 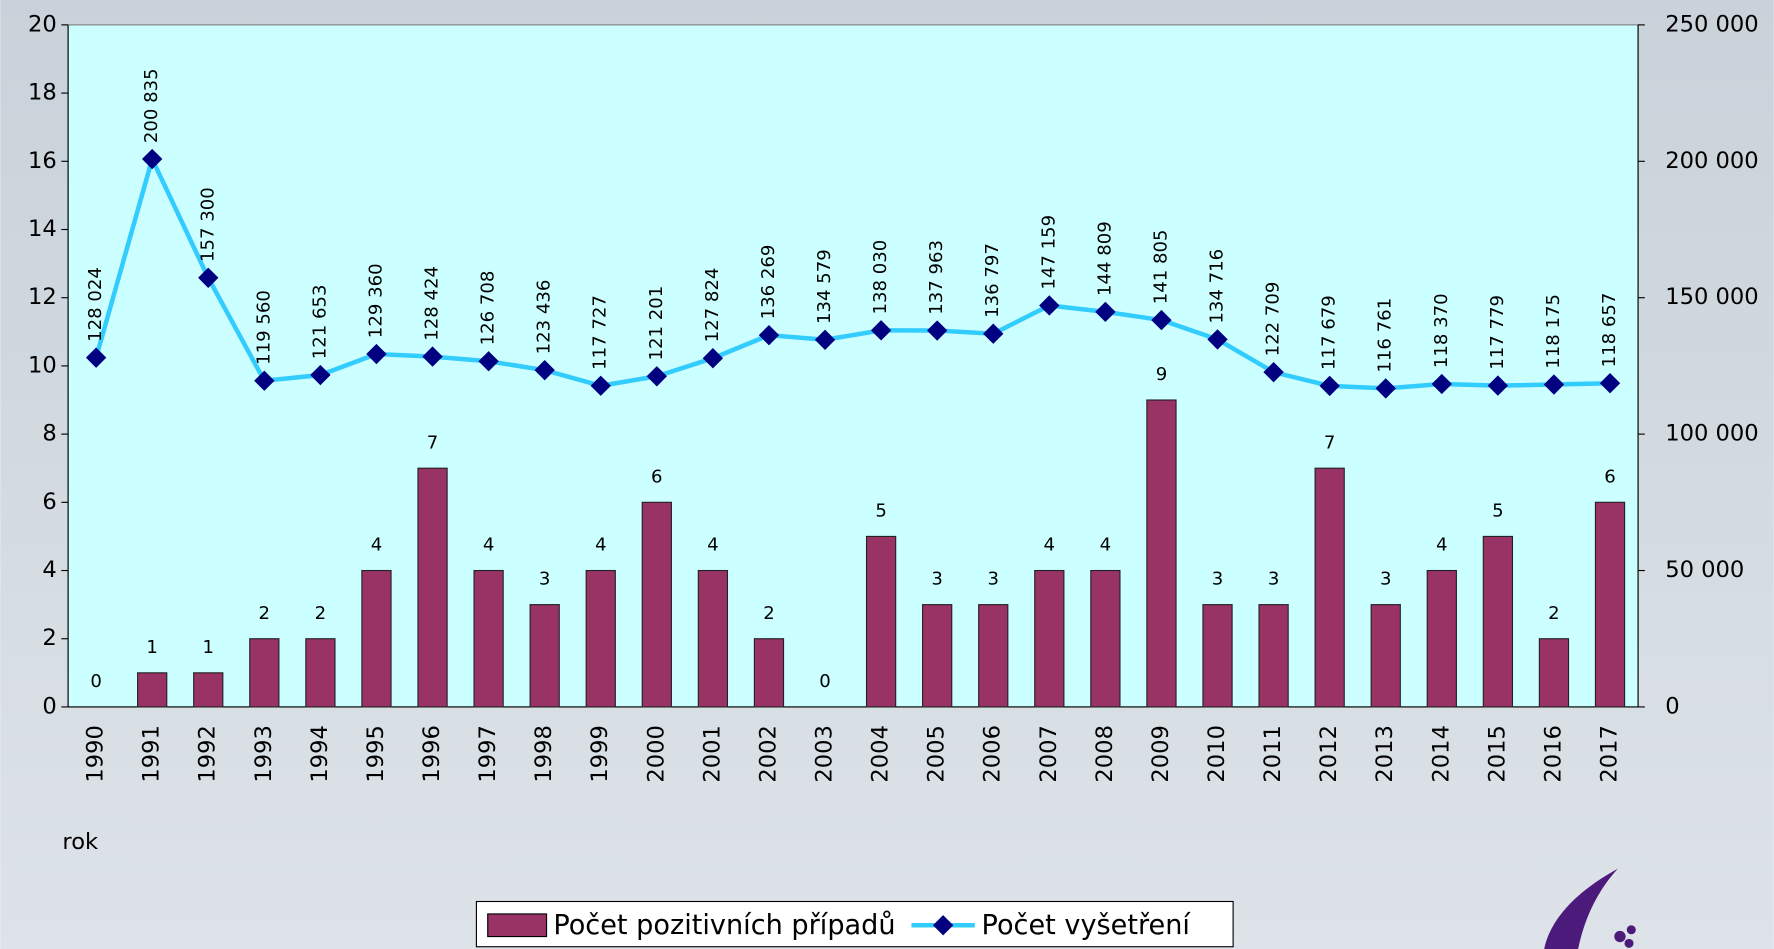 What do you see at coordinates (432, 303) in the screenshot?
I see `line-value-label: 128 424` at bounding box center [432, 303].